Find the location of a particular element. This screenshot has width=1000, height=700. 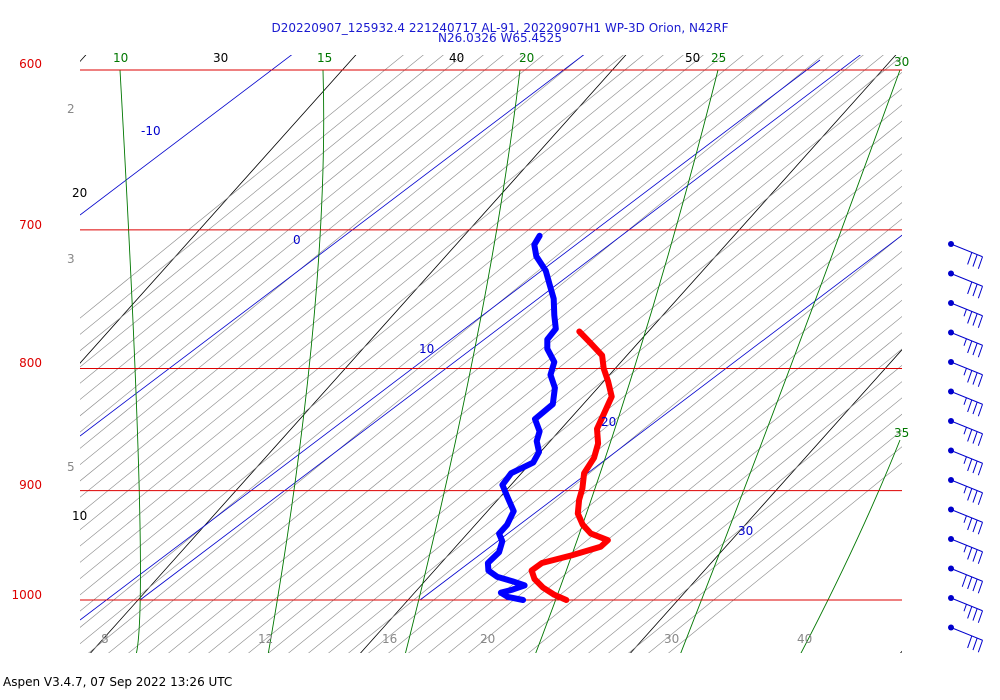

footer-version: Aspen V3.4.7, 07 Sep 2022 13:26 UTC is located at coordinates (118, 682).